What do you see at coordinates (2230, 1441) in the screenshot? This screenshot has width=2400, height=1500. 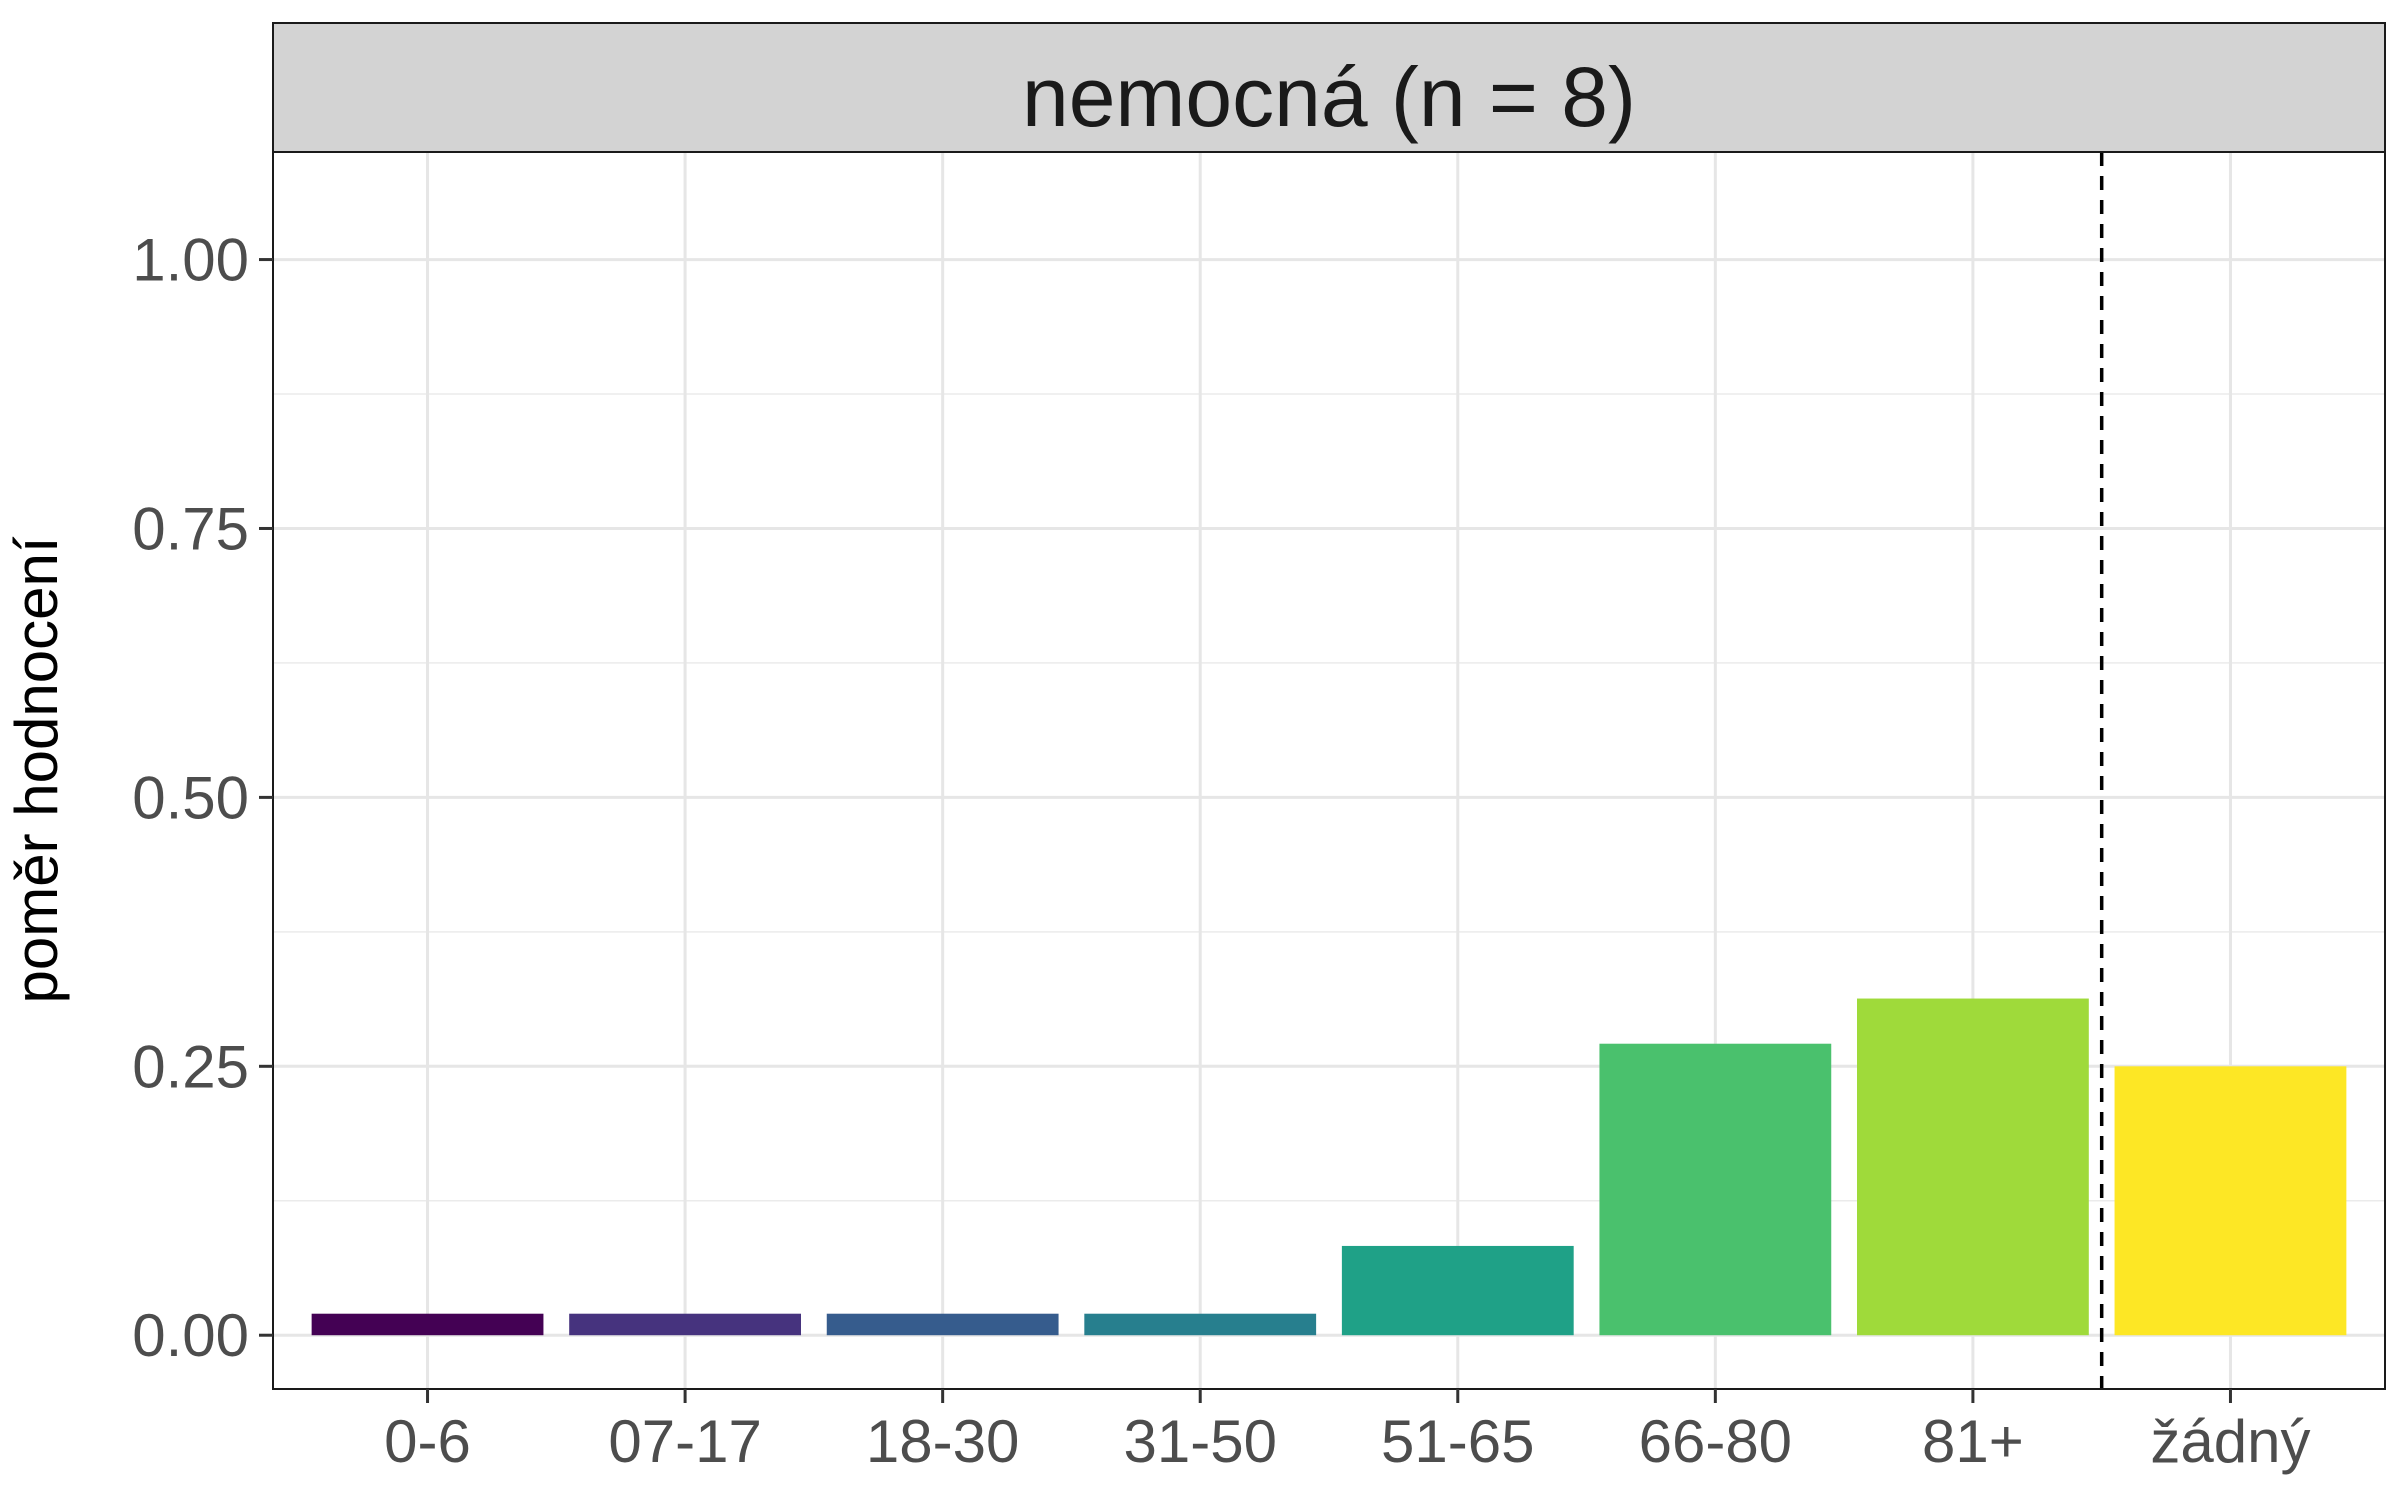 I see `x-tick-label: žádný` at bounding box center [2230, 1441].